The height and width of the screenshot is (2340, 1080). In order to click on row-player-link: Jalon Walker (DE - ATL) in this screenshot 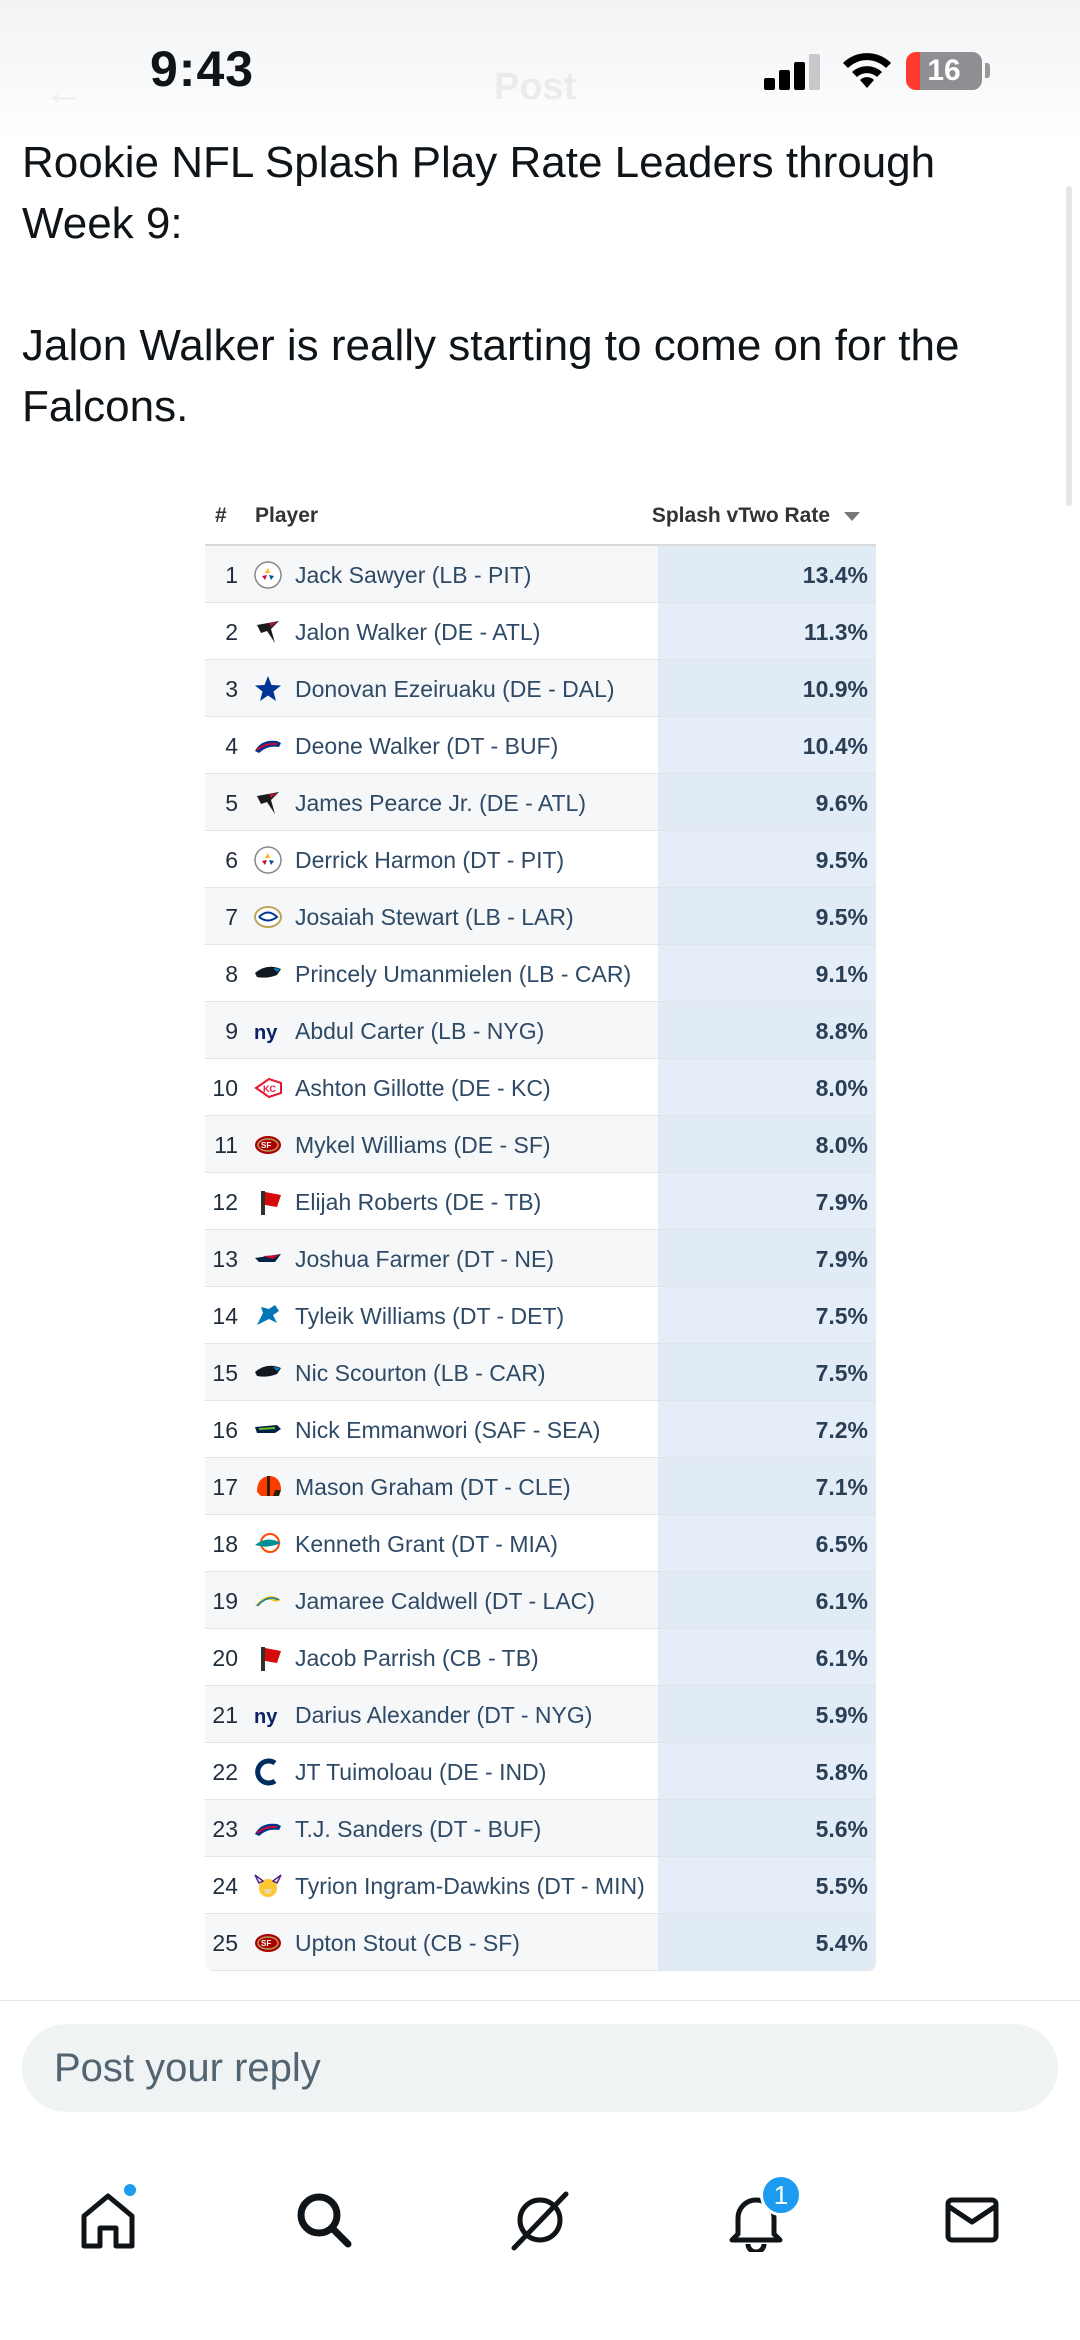, I will do `click(418, 632)`.